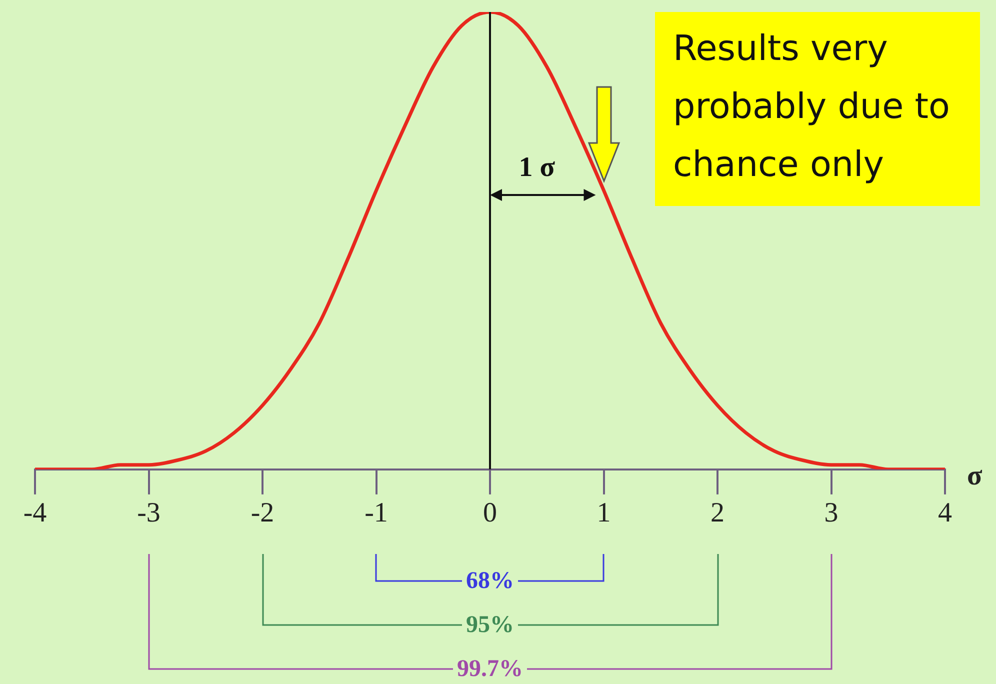 Image resolution: width=996 pixels, height=684 pixels. I want to click on x-tick-label: -3, so click(148, 513).